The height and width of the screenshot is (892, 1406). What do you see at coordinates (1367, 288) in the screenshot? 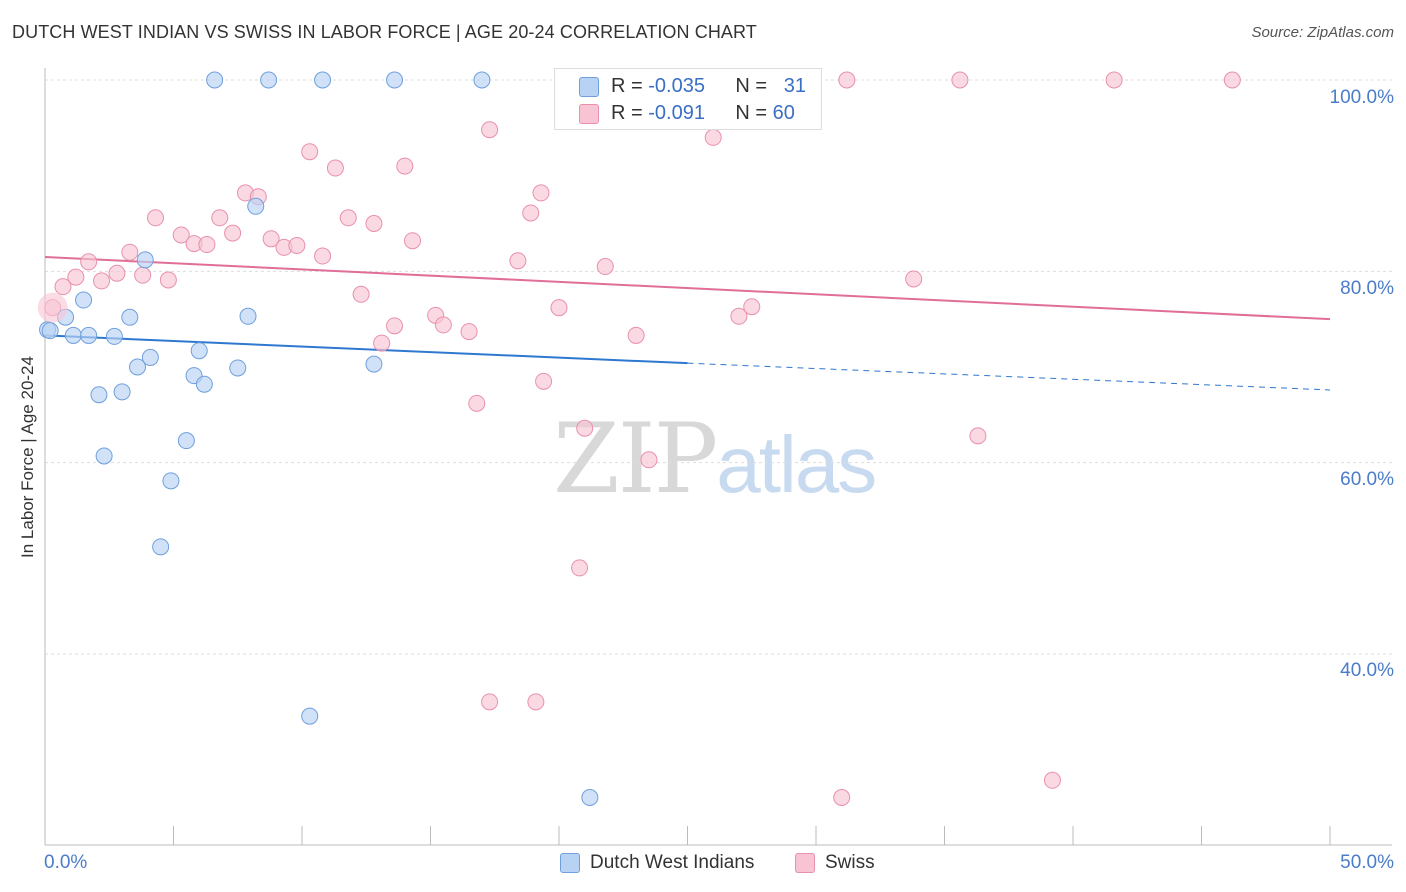
I see `y-tick-label-80: 80.0%` at bounding box center [1367, 288].